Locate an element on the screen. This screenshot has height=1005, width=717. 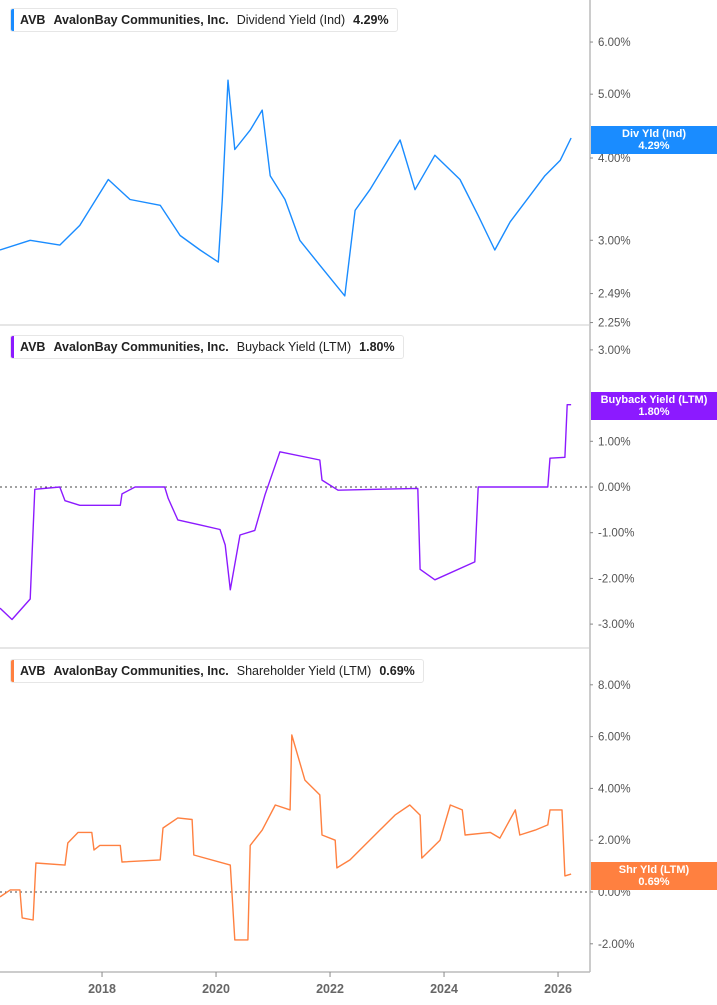
y-tick-label: 2.00% is located at coordinates (614, 841).